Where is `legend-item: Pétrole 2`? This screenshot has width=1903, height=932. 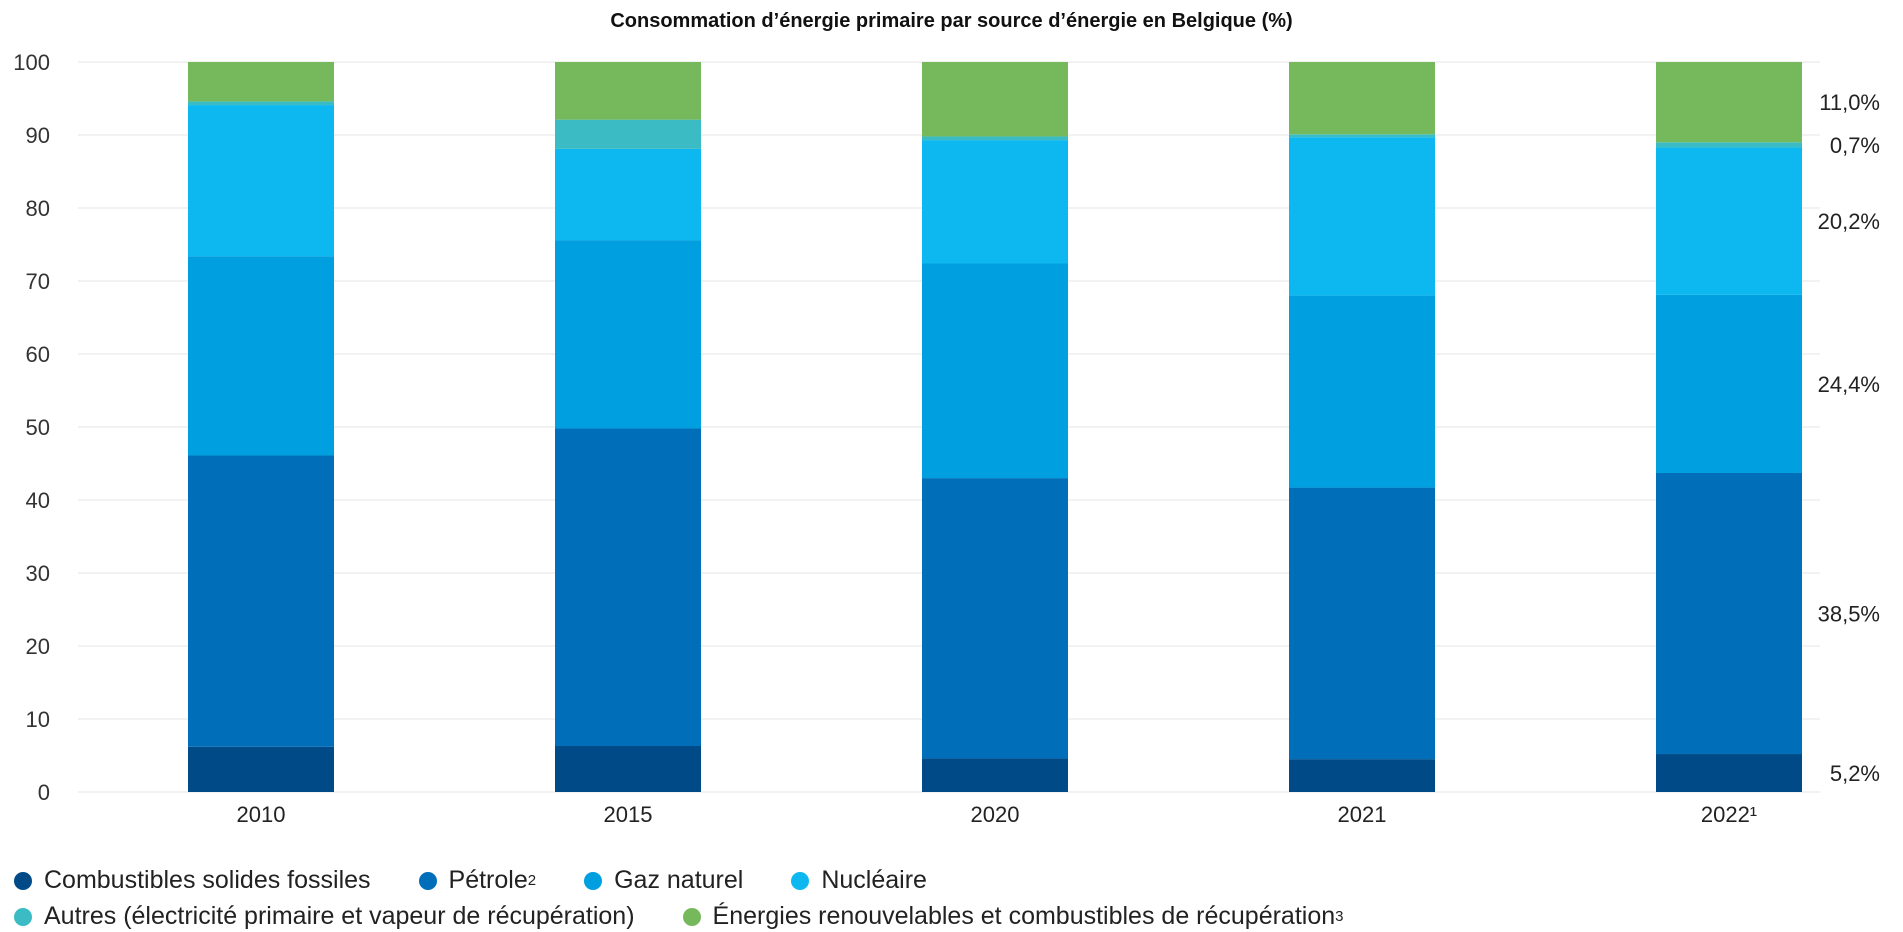 legend-item: Pétrole 2 is located at coordinates (477, 880).